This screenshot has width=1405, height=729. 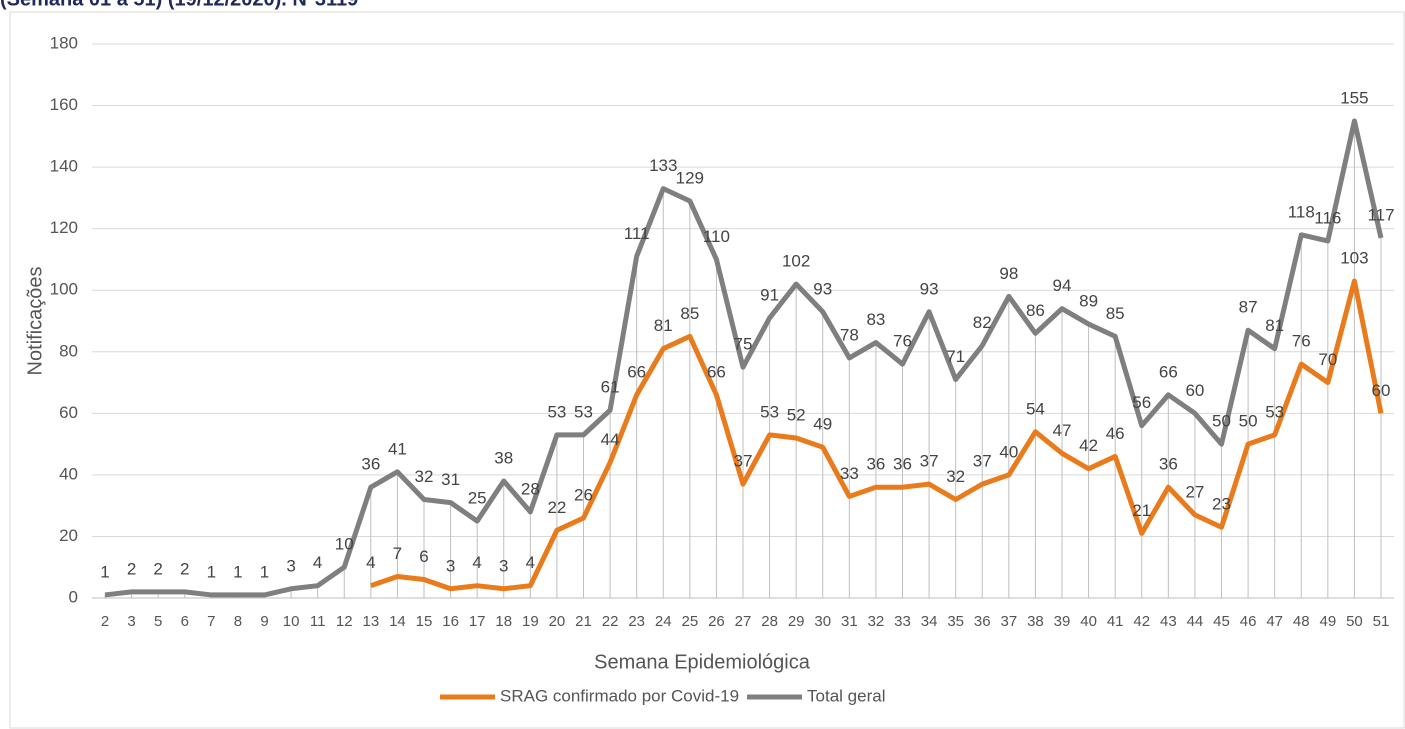 I want to click on x-tick-label: 8, so click(x=238, y=621).